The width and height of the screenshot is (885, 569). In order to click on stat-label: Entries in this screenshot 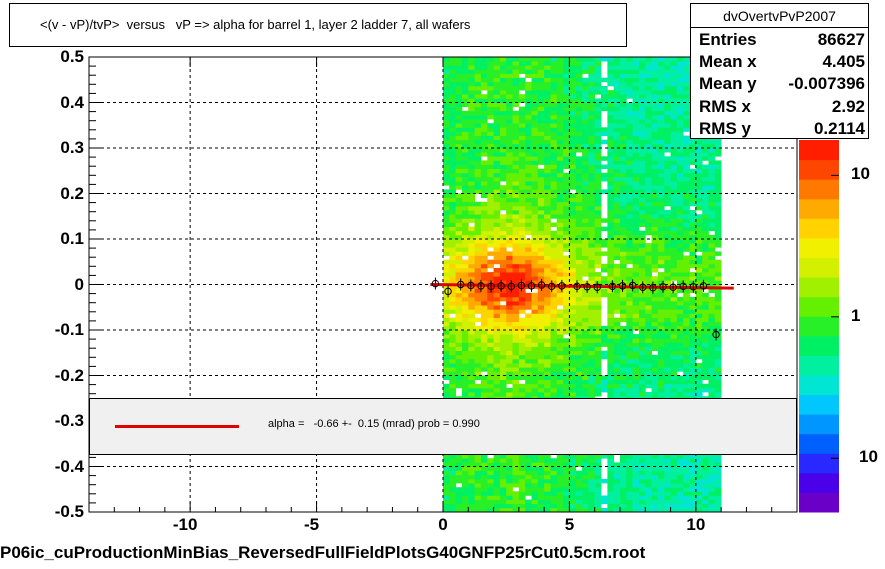, I will do `click(728, 39)`.